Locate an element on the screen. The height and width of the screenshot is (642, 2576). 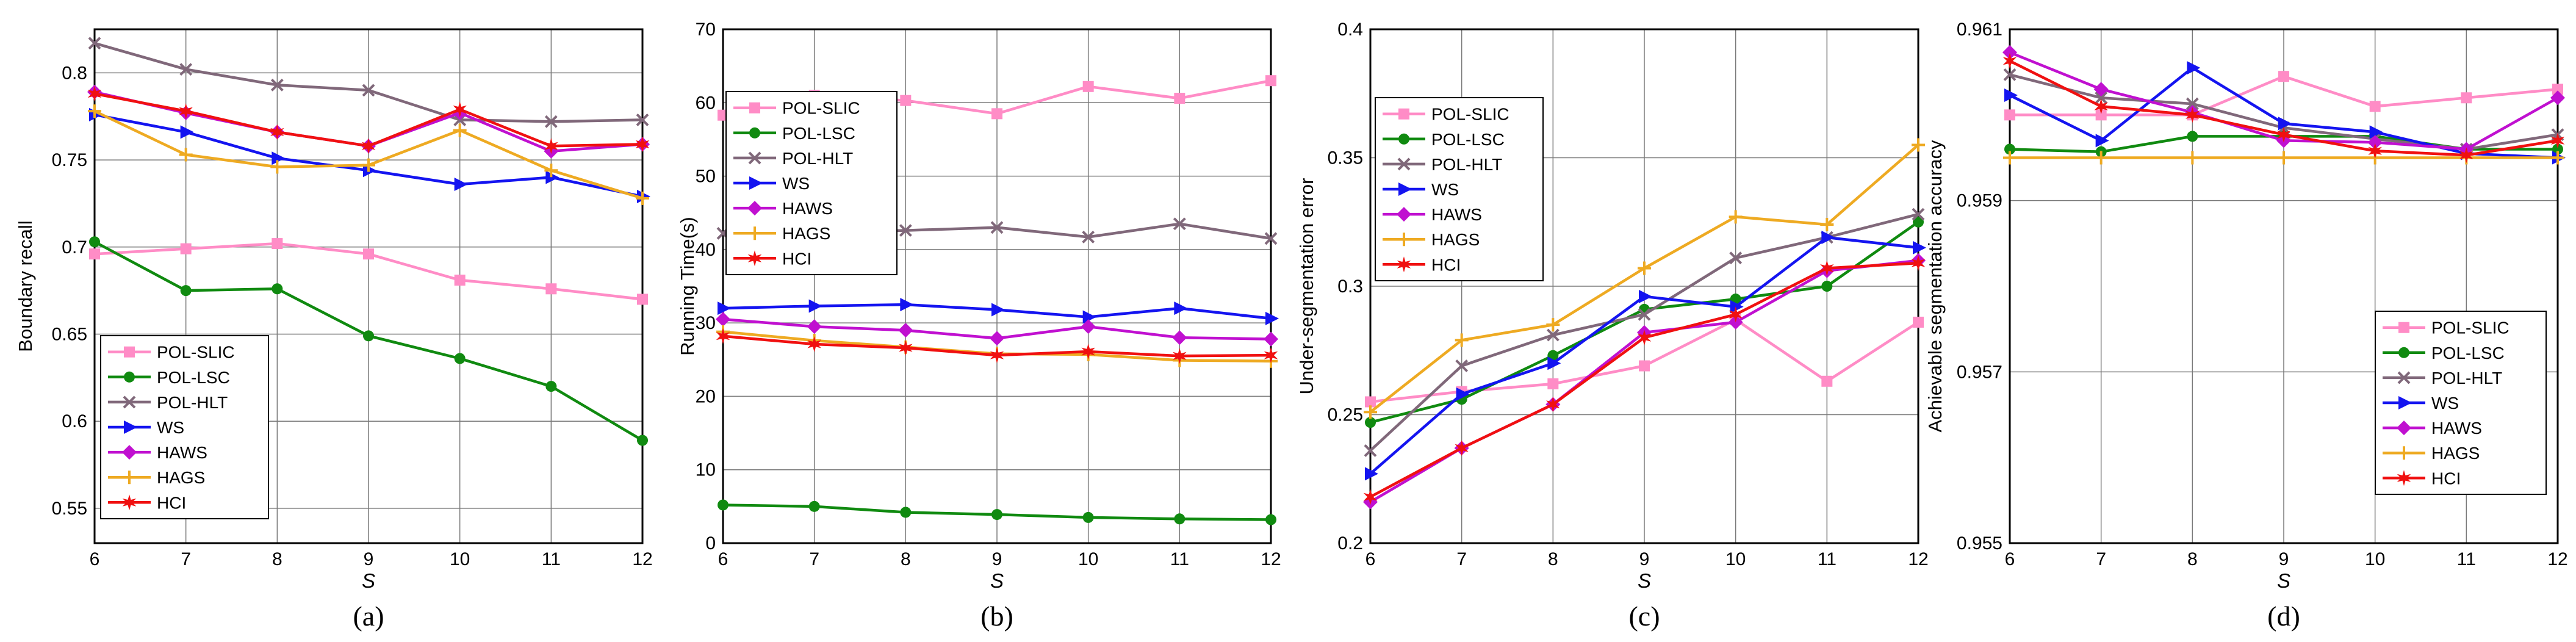
panel-c-legend-marker-hci is located at coordinates (1404, 264).